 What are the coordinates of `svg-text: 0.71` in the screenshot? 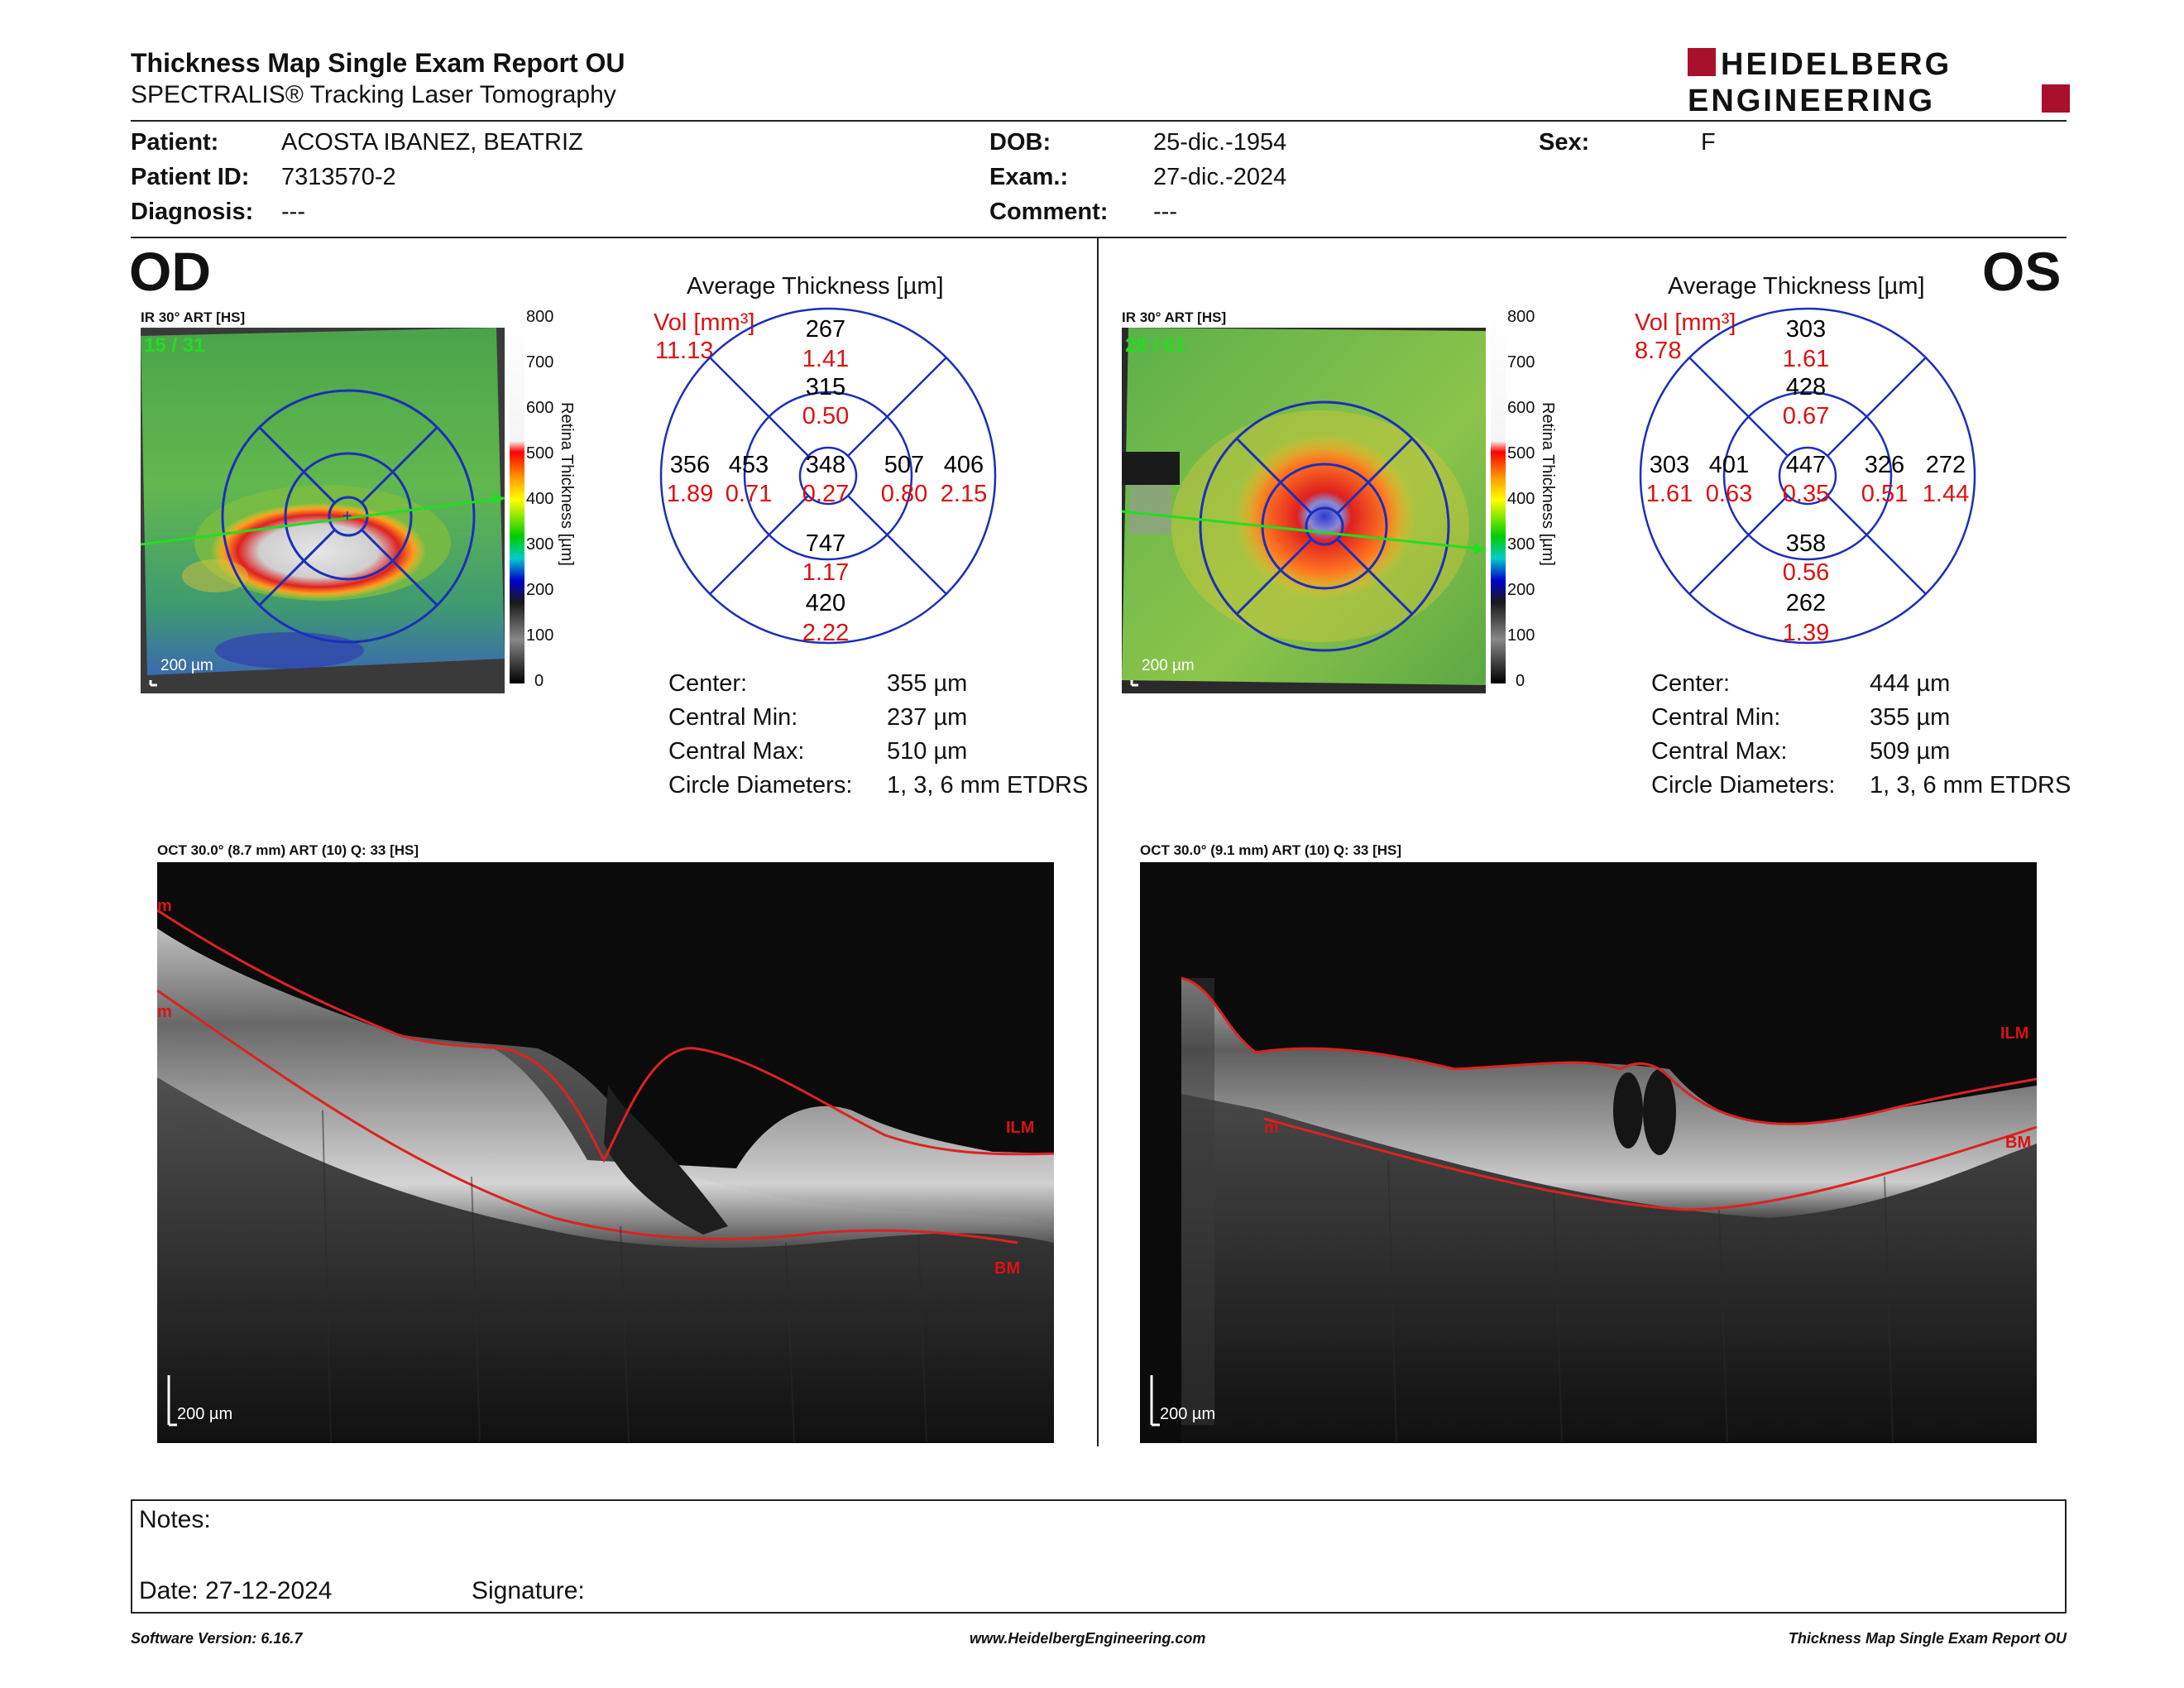 It's located at (749, 494).